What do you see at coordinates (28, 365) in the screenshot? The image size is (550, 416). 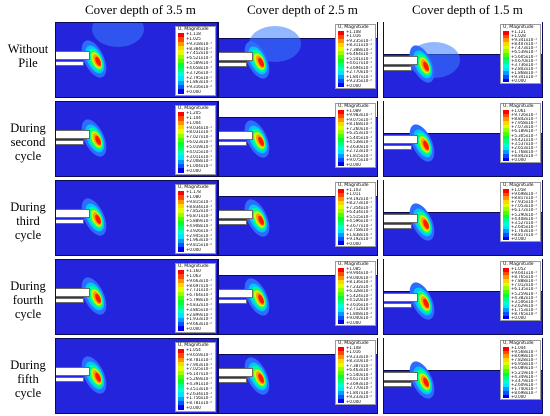 I see `row-label-line: During` at bounding box center [28, 365].